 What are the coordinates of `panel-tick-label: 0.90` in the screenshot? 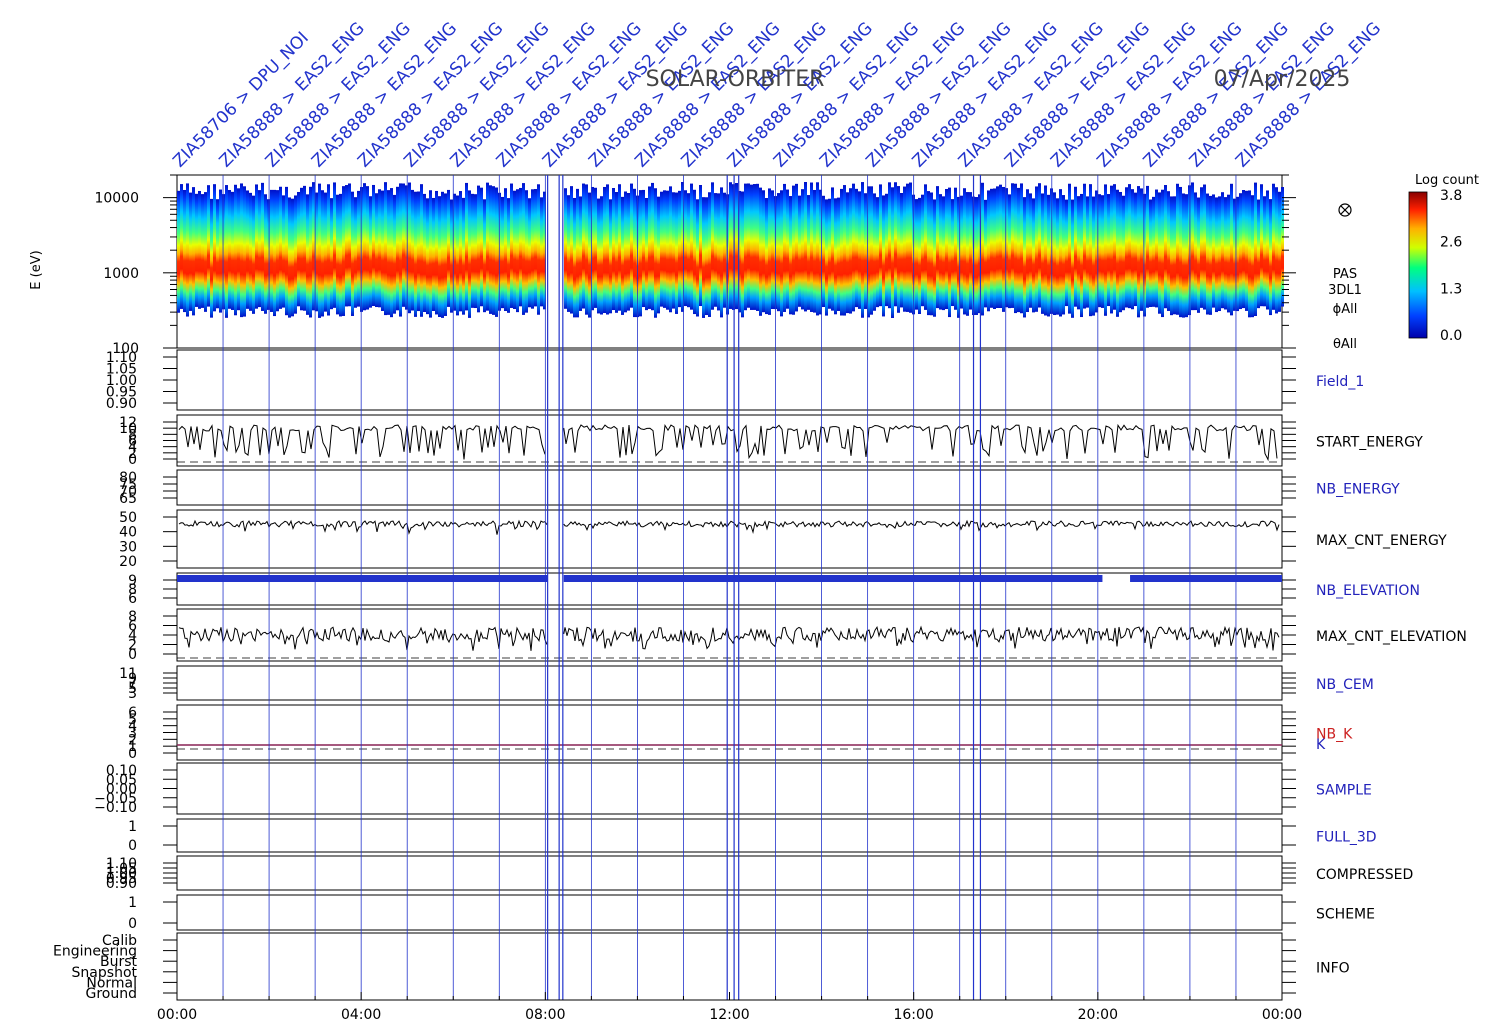 It's located at (121, 884).